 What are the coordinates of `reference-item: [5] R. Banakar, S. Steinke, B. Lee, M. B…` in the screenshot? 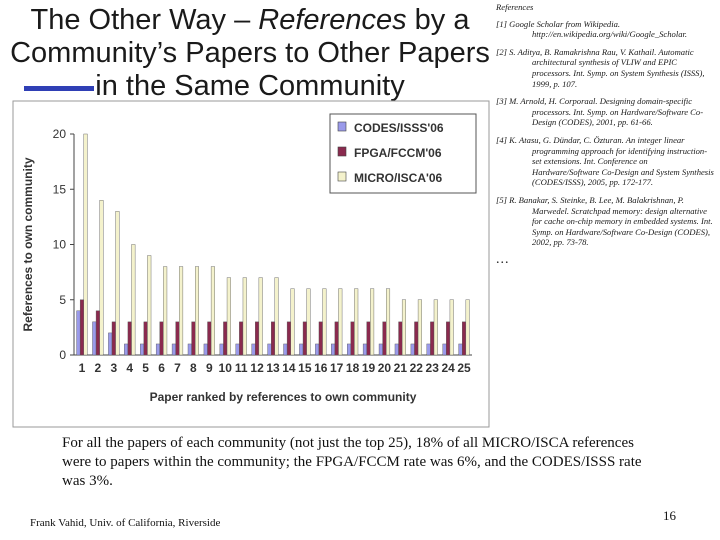 It's located at (604, 221).